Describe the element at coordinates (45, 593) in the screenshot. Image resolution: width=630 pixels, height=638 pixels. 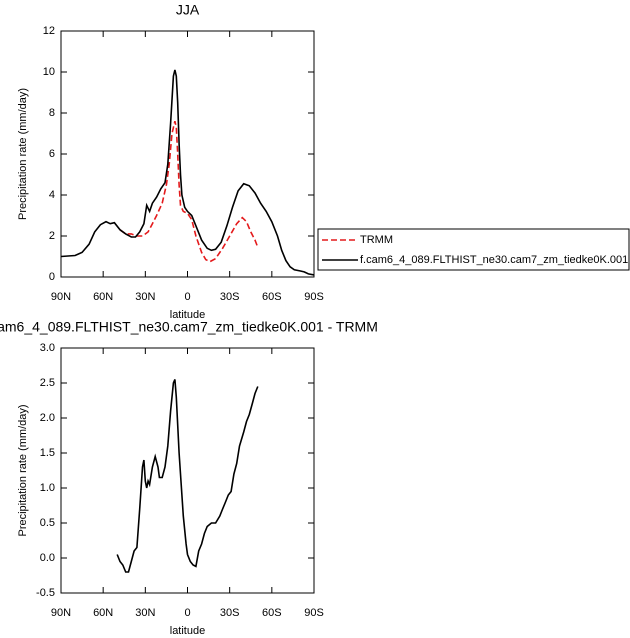
I see `y-tick-label: -0.5` at that location.